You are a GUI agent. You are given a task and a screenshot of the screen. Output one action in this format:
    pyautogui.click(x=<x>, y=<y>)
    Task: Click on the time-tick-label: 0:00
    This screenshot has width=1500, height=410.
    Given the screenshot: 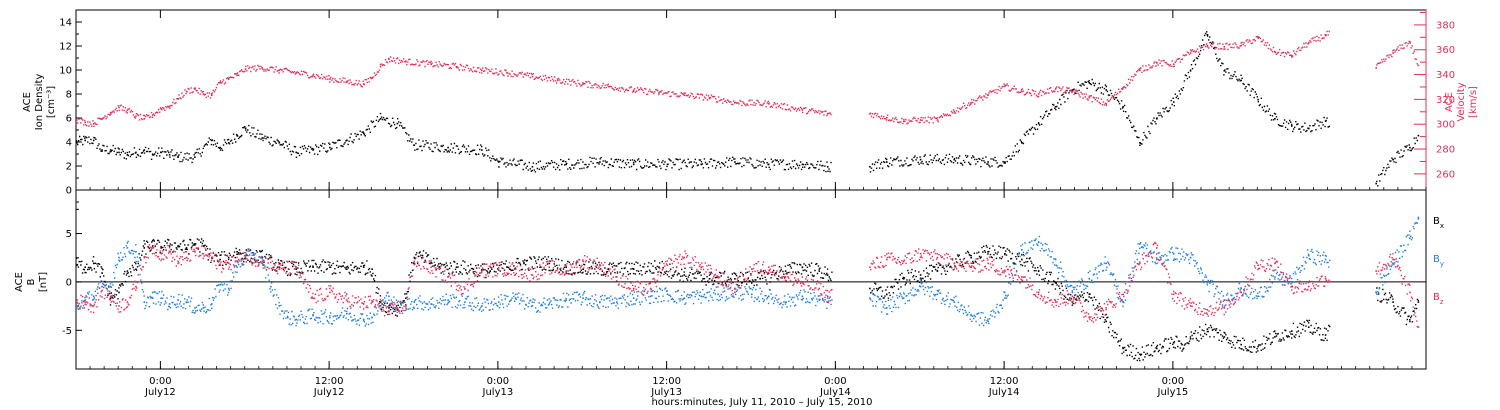 What is the action you would take?
    pyautogui.click(x=498, y=381)
    